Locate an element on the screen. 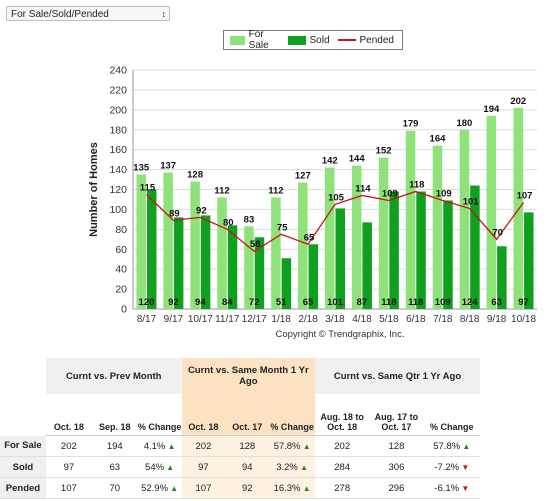  data-label-for-sale: 135 is located at coordinates (141, 168).